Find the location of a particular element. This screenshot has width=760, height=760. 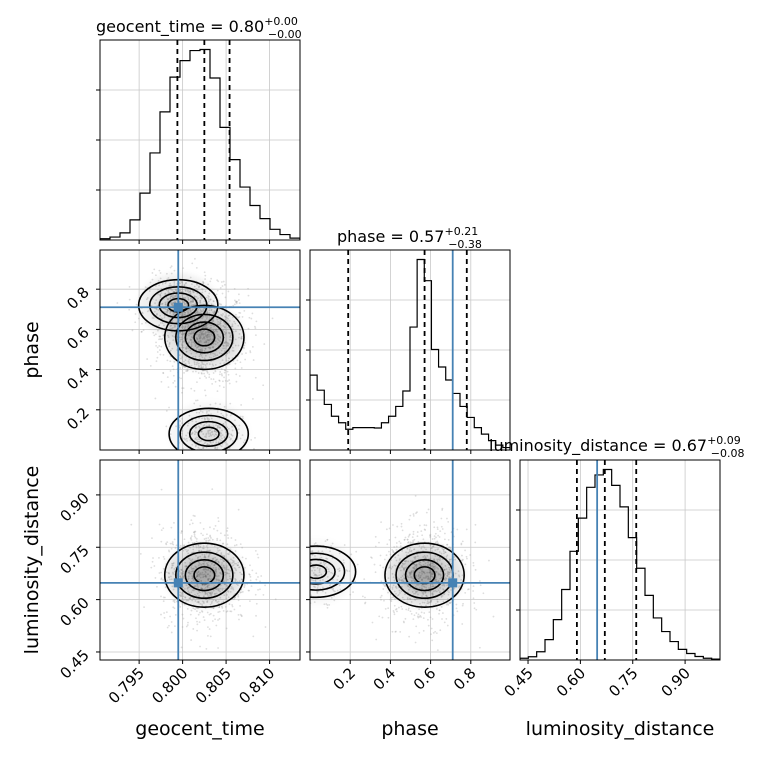

title-geocent-time-plus: +0.00 is located at coordinates (281, 21).